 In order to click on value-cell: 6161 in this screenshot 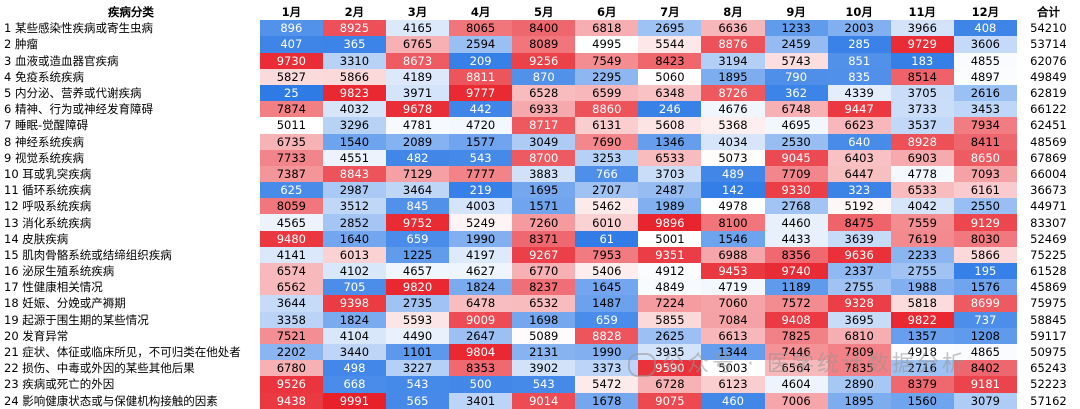, I will do `click(985, 190)`.